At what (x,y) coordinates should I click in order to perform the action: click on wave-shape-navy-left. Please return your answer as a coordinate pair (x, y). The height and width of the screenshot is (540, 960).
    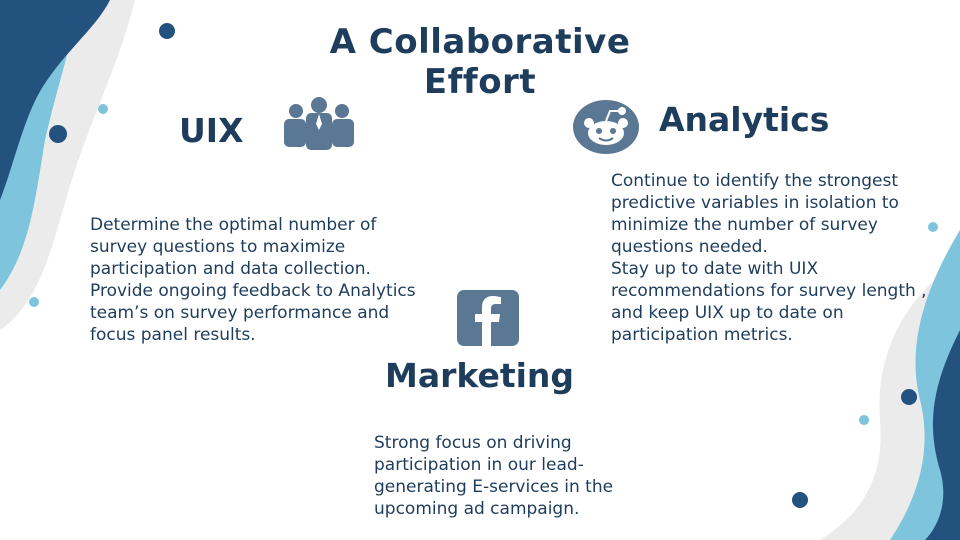
    Looking at the image, I should click on (55, 100).